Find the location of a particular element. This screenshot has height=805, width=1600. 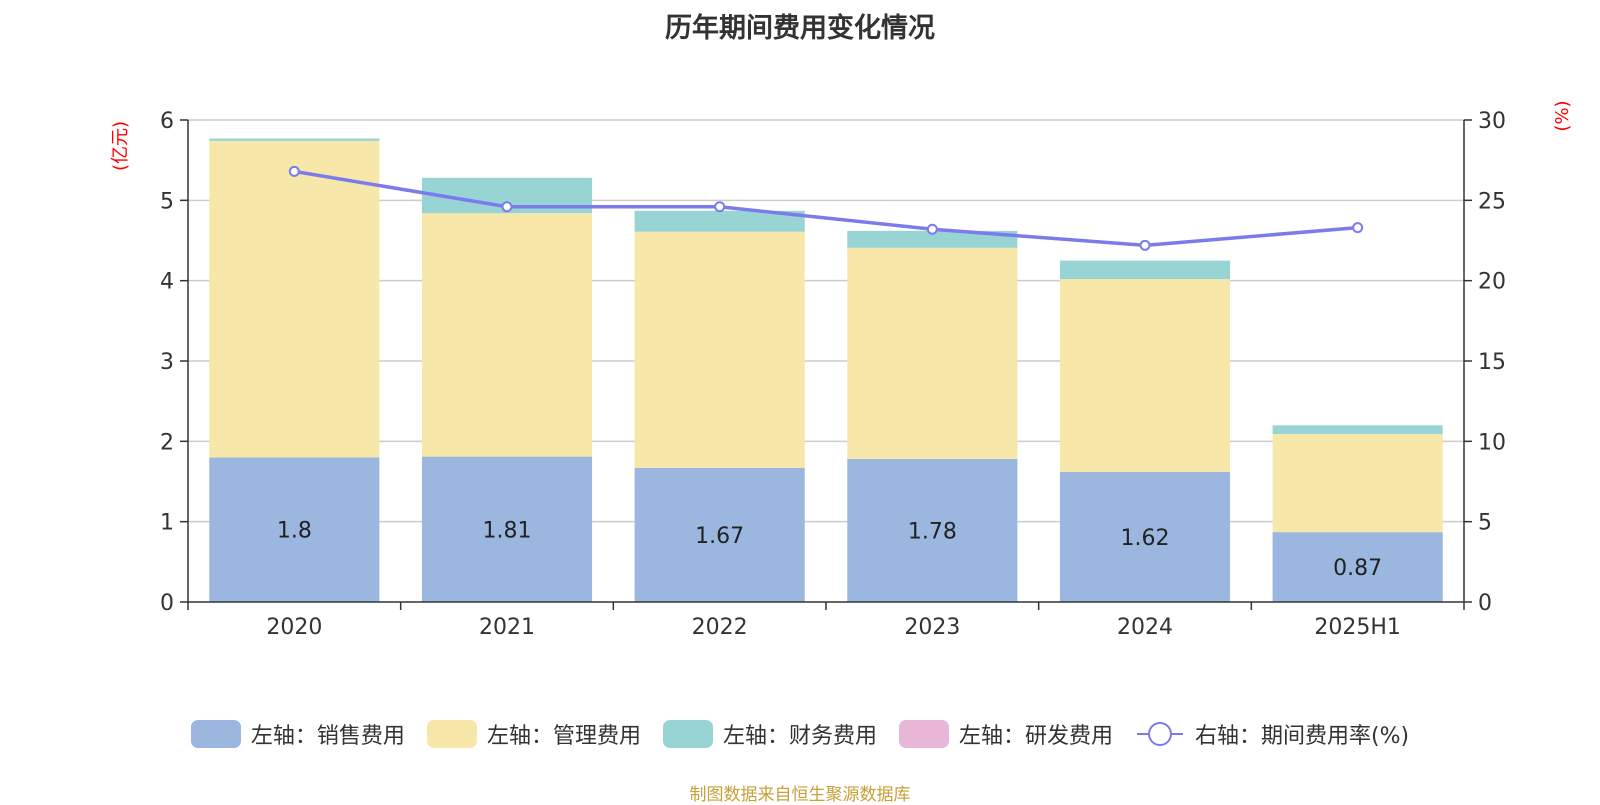

data-label: 1.8 is located at coordinates (294, 531).